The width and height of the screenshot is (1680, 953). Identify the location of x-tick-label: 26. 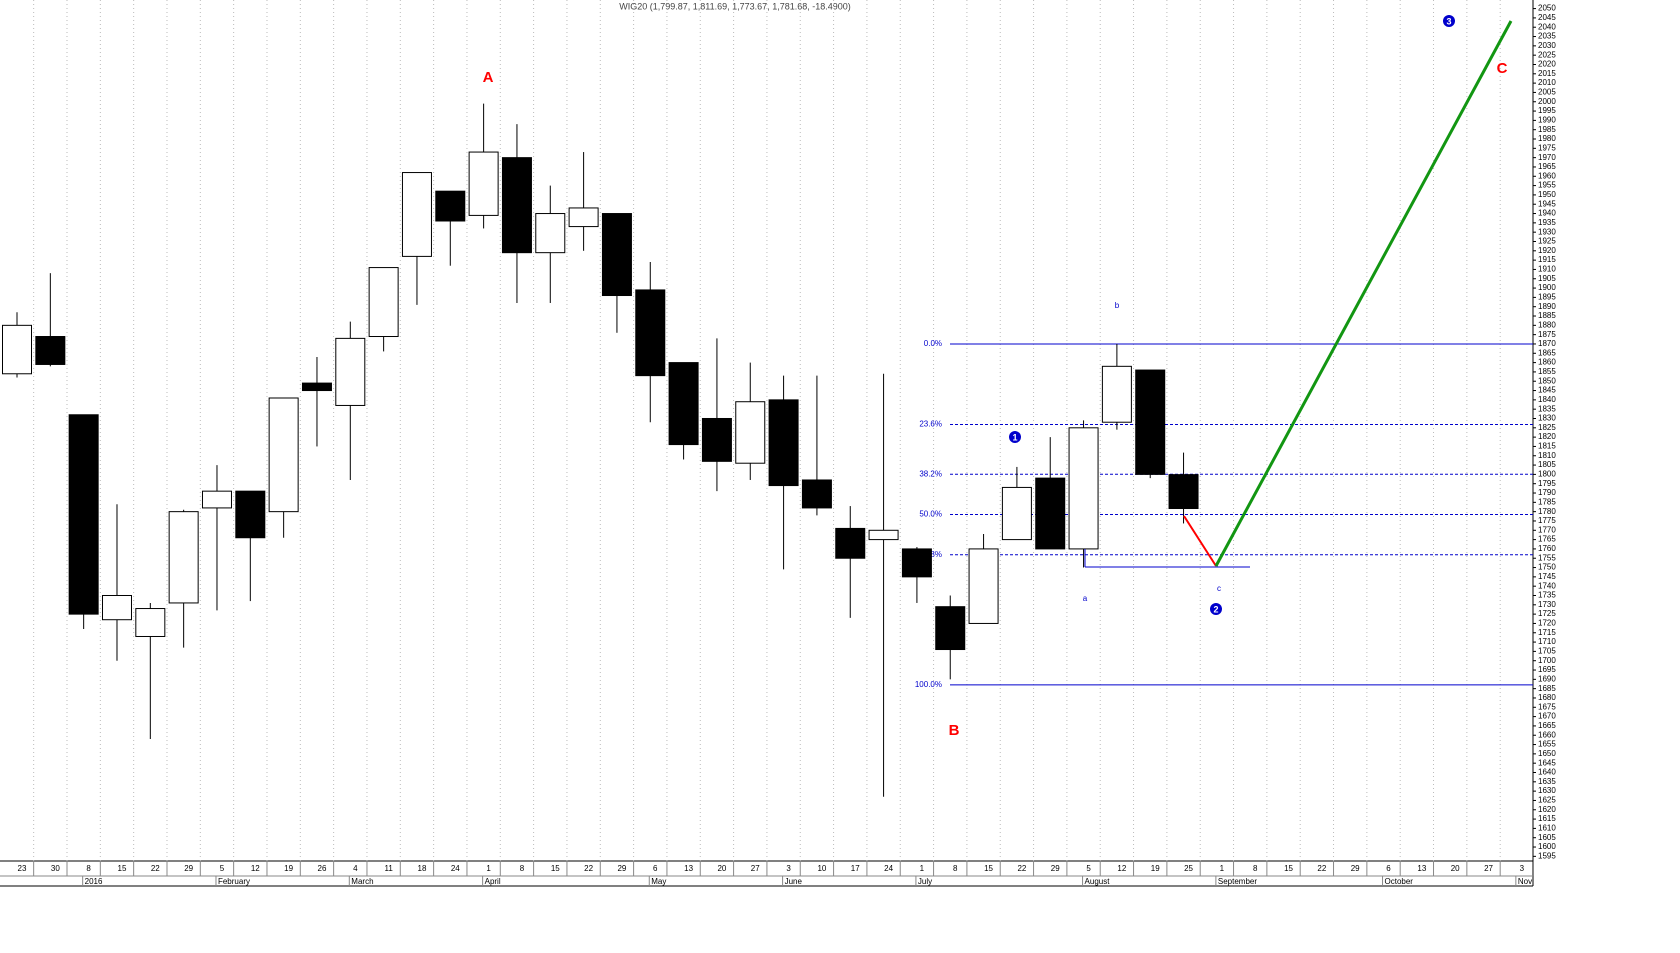
(322, 868).